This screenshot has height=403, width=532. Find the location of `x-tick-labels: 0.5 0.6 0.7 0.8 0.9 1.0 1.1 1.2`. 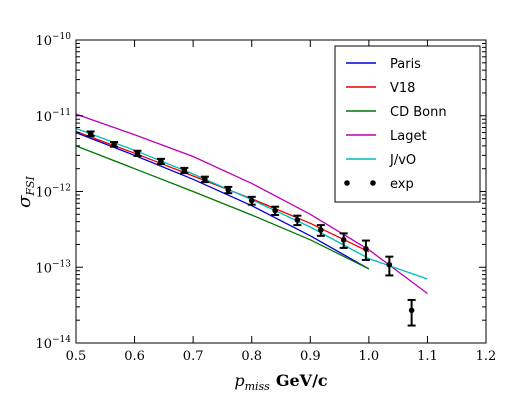

x-tick-labels: 0.5 0.6 0.7 0.8 0.9 1.0 1.1 1.2 is located at coordinates (281, 356).